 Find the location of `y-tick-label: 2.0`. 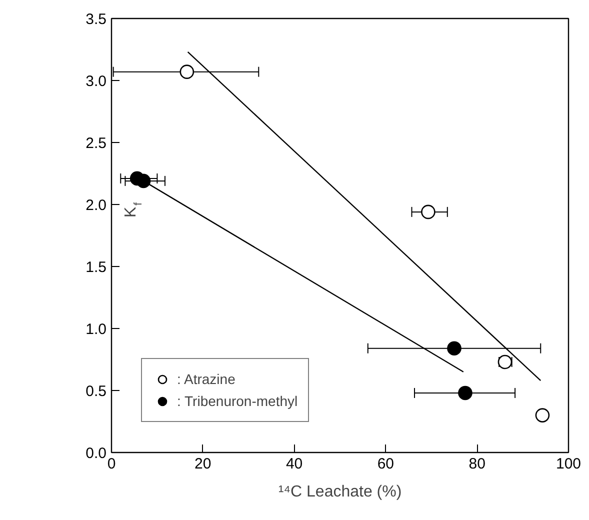

y-tick-label: 2.0 is located at coordinates (96, 205).